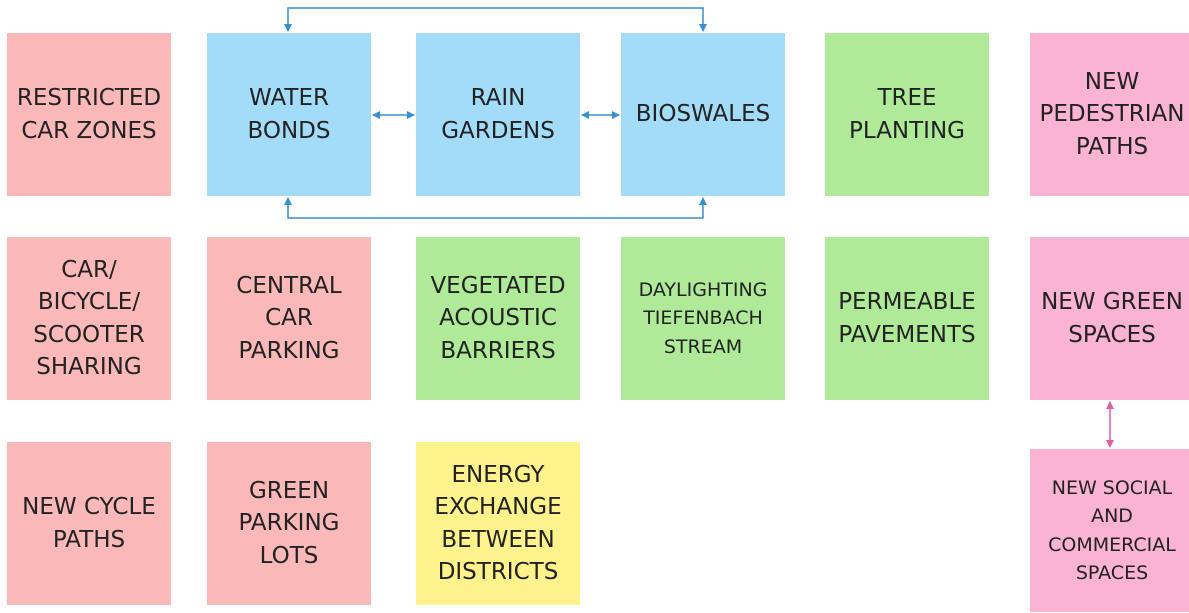 The height and width of the screenshot is (613, 1189). Describe the element at coordinates (907, 334) in the screenshot. I see `node-label: PAVEMENTS` at that location.